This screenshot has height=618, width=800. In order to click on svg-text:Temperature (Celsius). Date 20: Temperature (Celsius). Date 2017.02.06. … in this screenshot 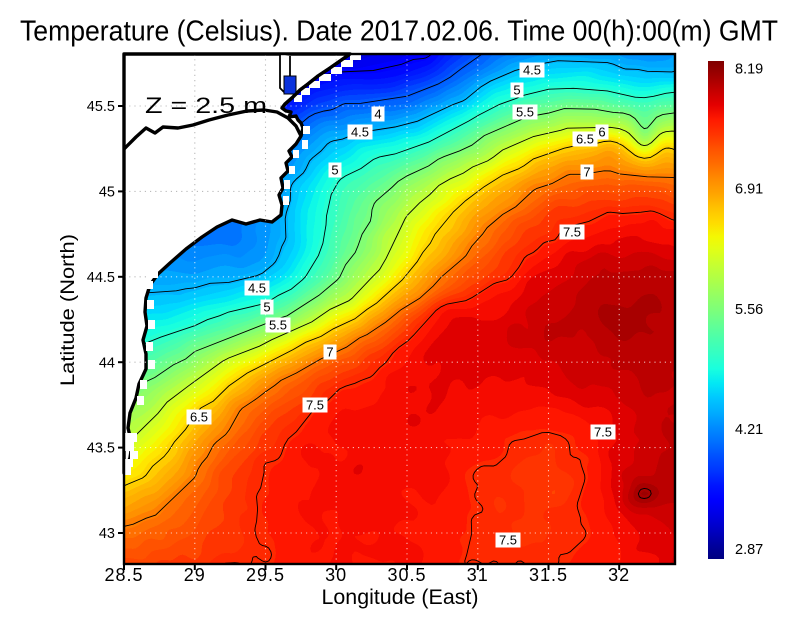, I will do `click(399, 32)`.